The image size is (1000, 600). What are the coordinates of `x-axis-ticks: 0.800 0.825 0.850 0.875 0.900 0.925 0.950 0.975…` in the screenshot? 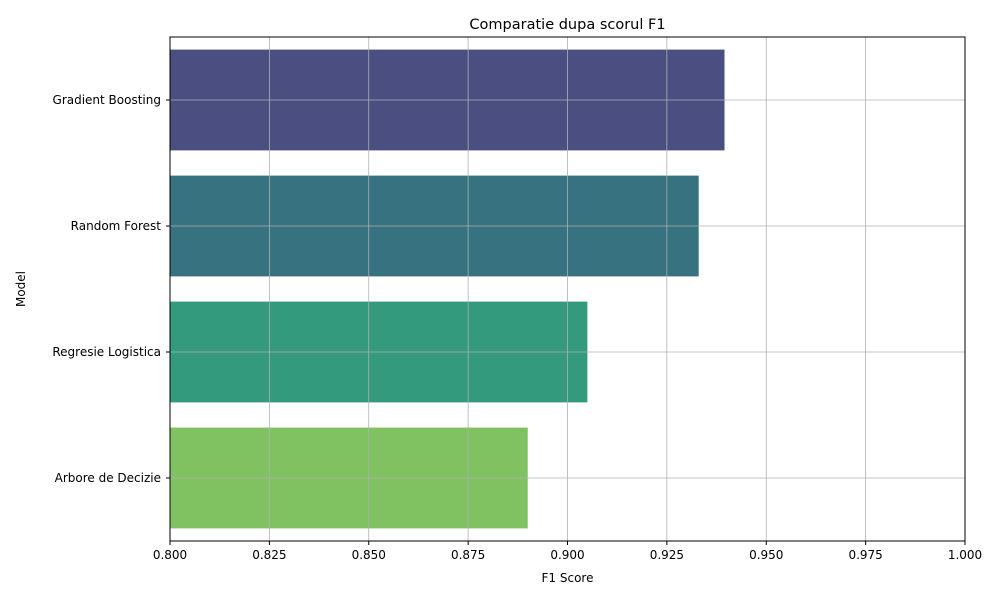 It's located at (567, 551).